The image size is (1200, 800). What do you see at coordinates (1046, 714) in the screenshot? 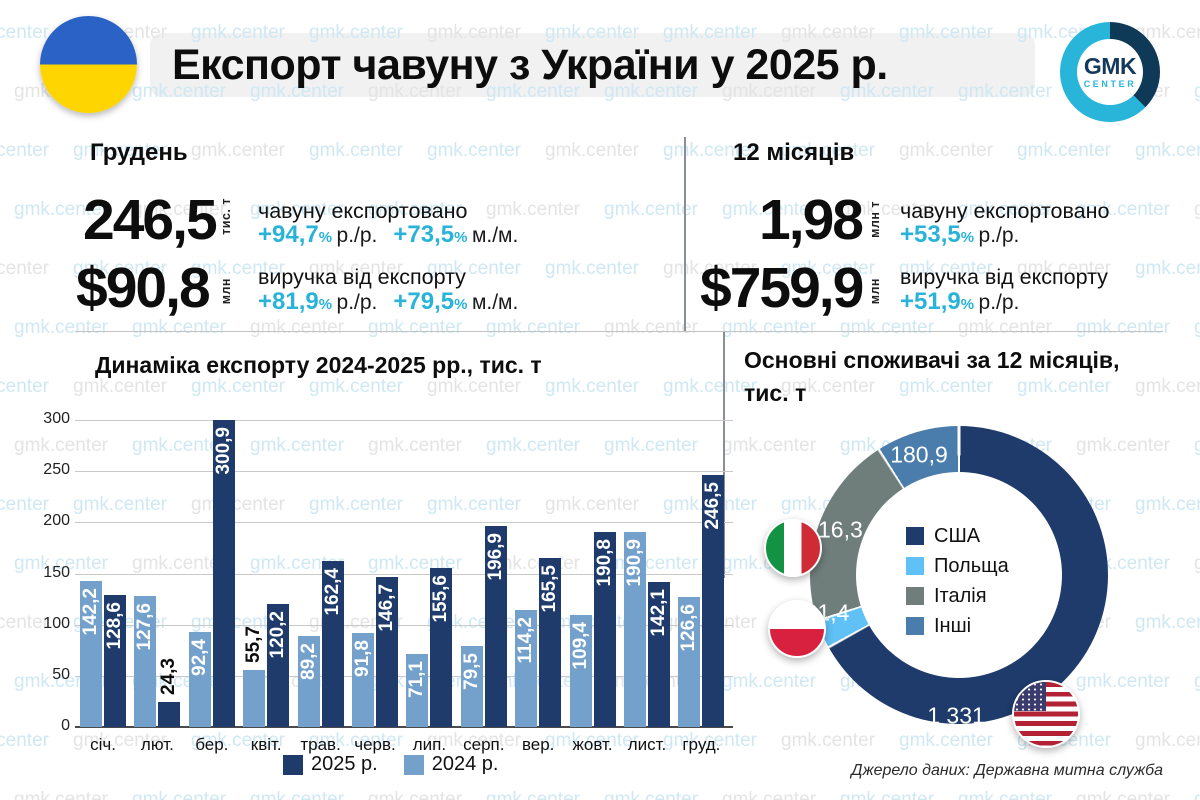
I see `usa-flag-icon` at bounding box center [1046, 714].